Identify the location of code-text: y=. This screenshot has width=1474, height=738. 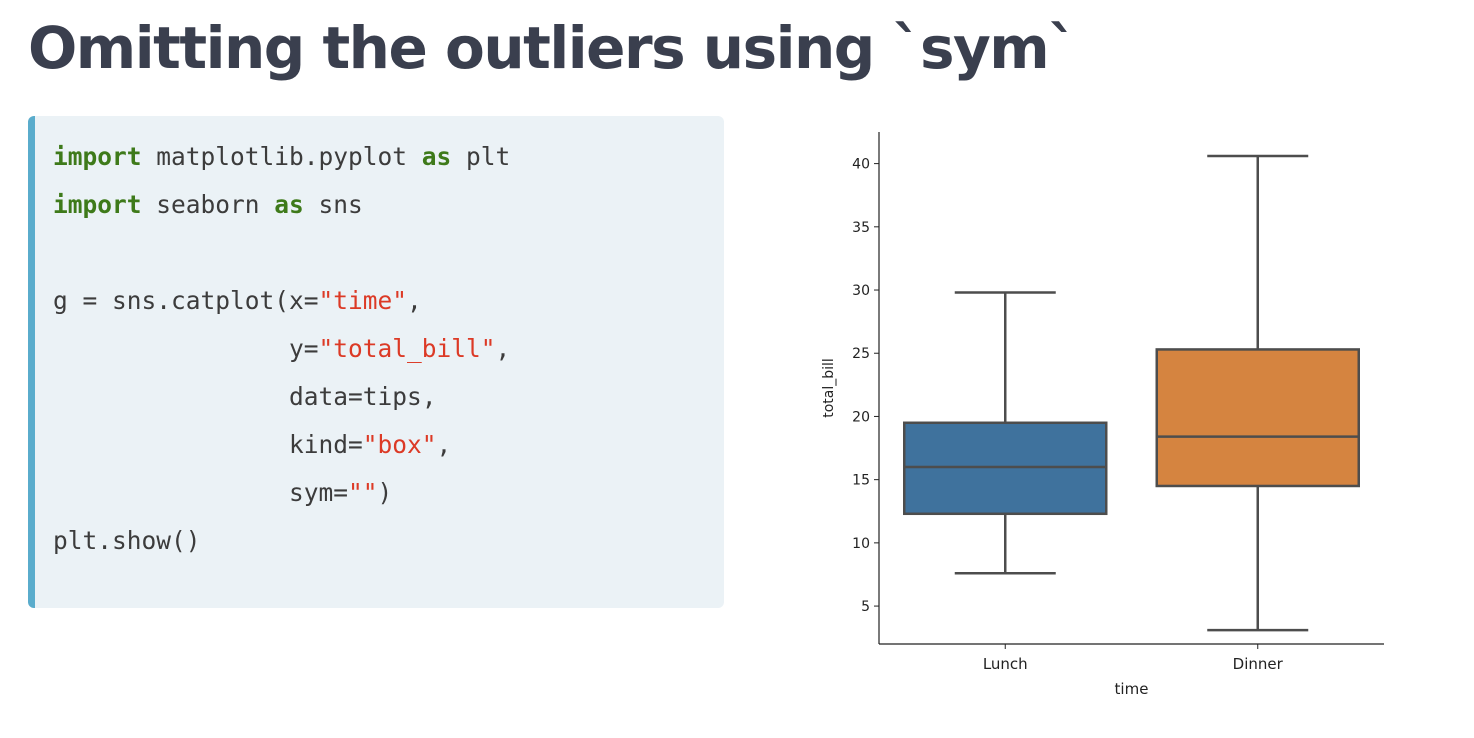
(186, 348).